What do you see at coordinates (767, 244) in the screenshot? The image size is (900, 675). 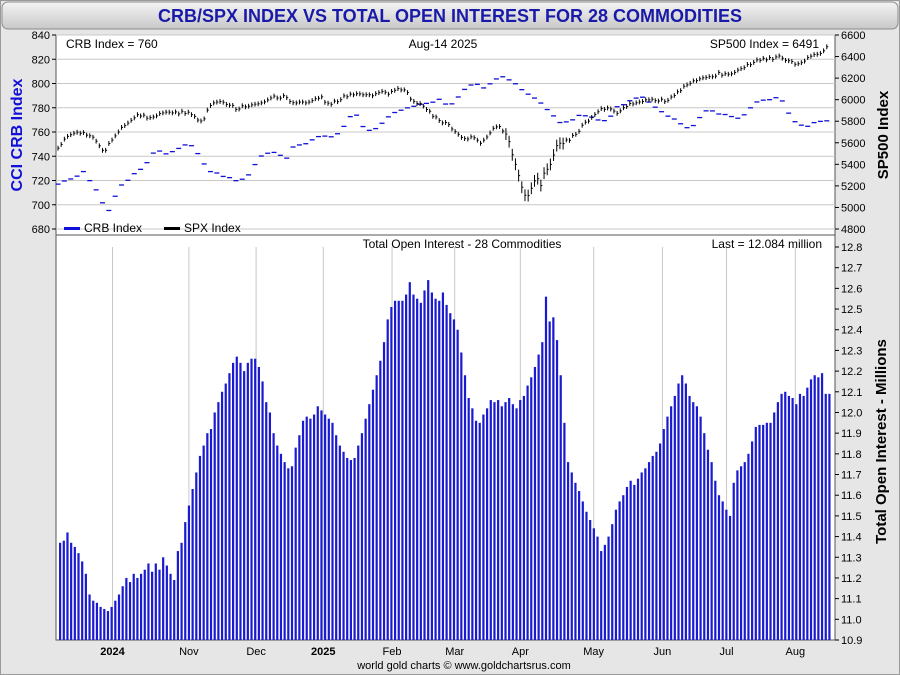 I see `last-value-label: Last = 12.084 million` at bounding box center [767, 244].